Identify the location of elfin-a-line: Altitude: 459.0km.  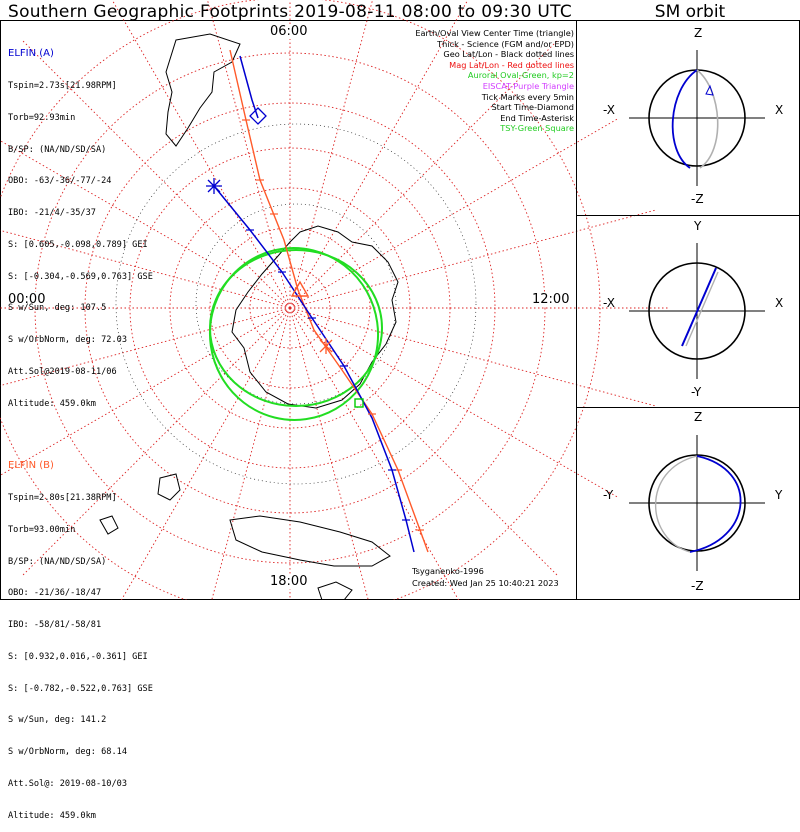
(52, 403).